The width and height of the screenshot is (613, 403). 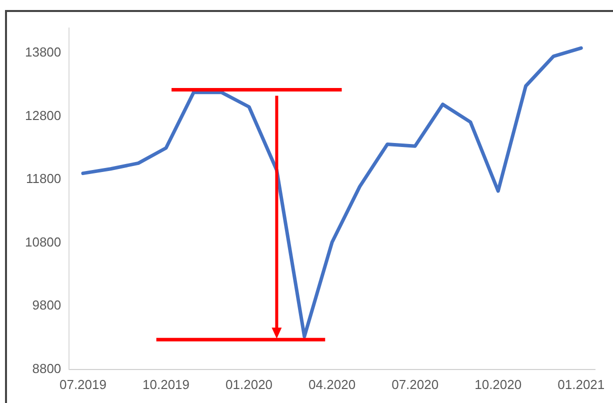 What do you see at coordinates (44, 178) in the screenshot?
I see `y-tick-label: 11800` at bounding box center [44, 178].